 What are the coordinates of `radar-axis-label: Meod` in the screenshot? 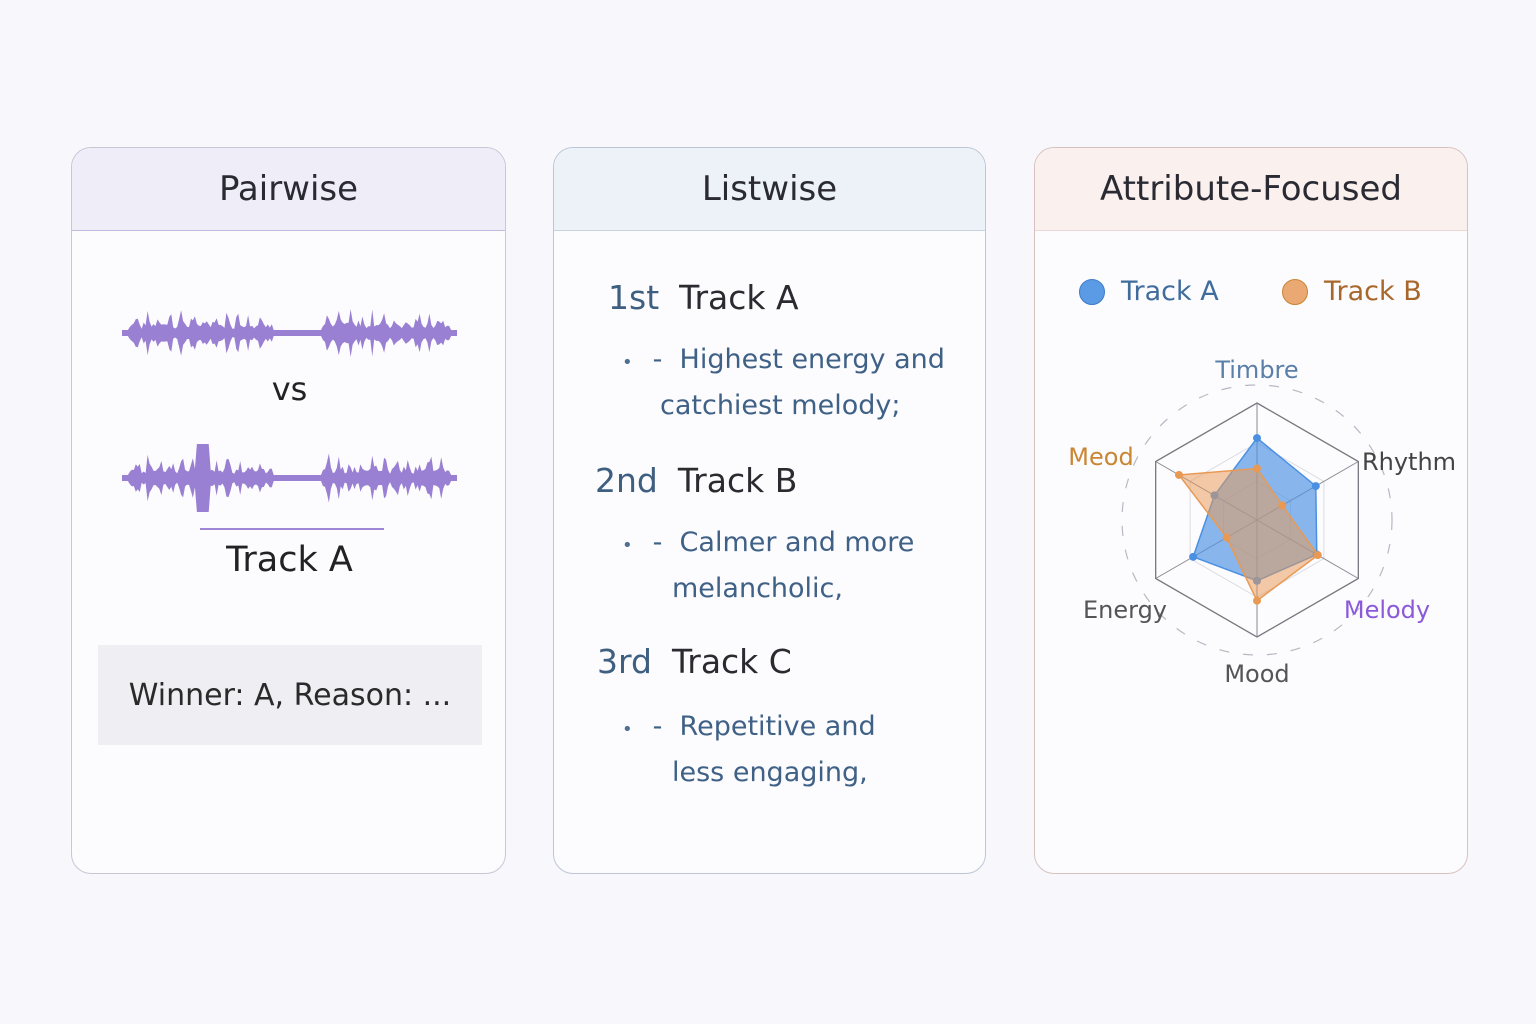 It's located at (1100, 457).